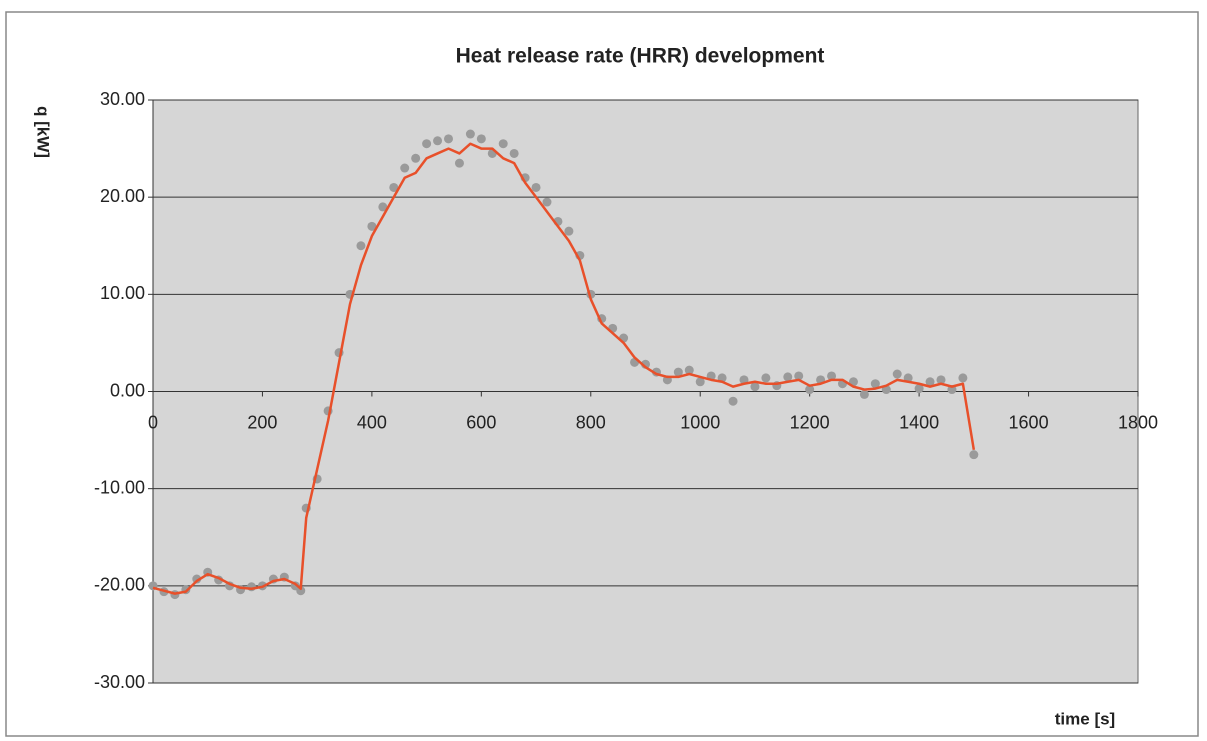 The height and width of the screenshot is (741, 1207). What do you see at coordinates (1029, 422) in the screenshot?
I see `x-tick-label: 1600` at bounding box center [1029, 422].